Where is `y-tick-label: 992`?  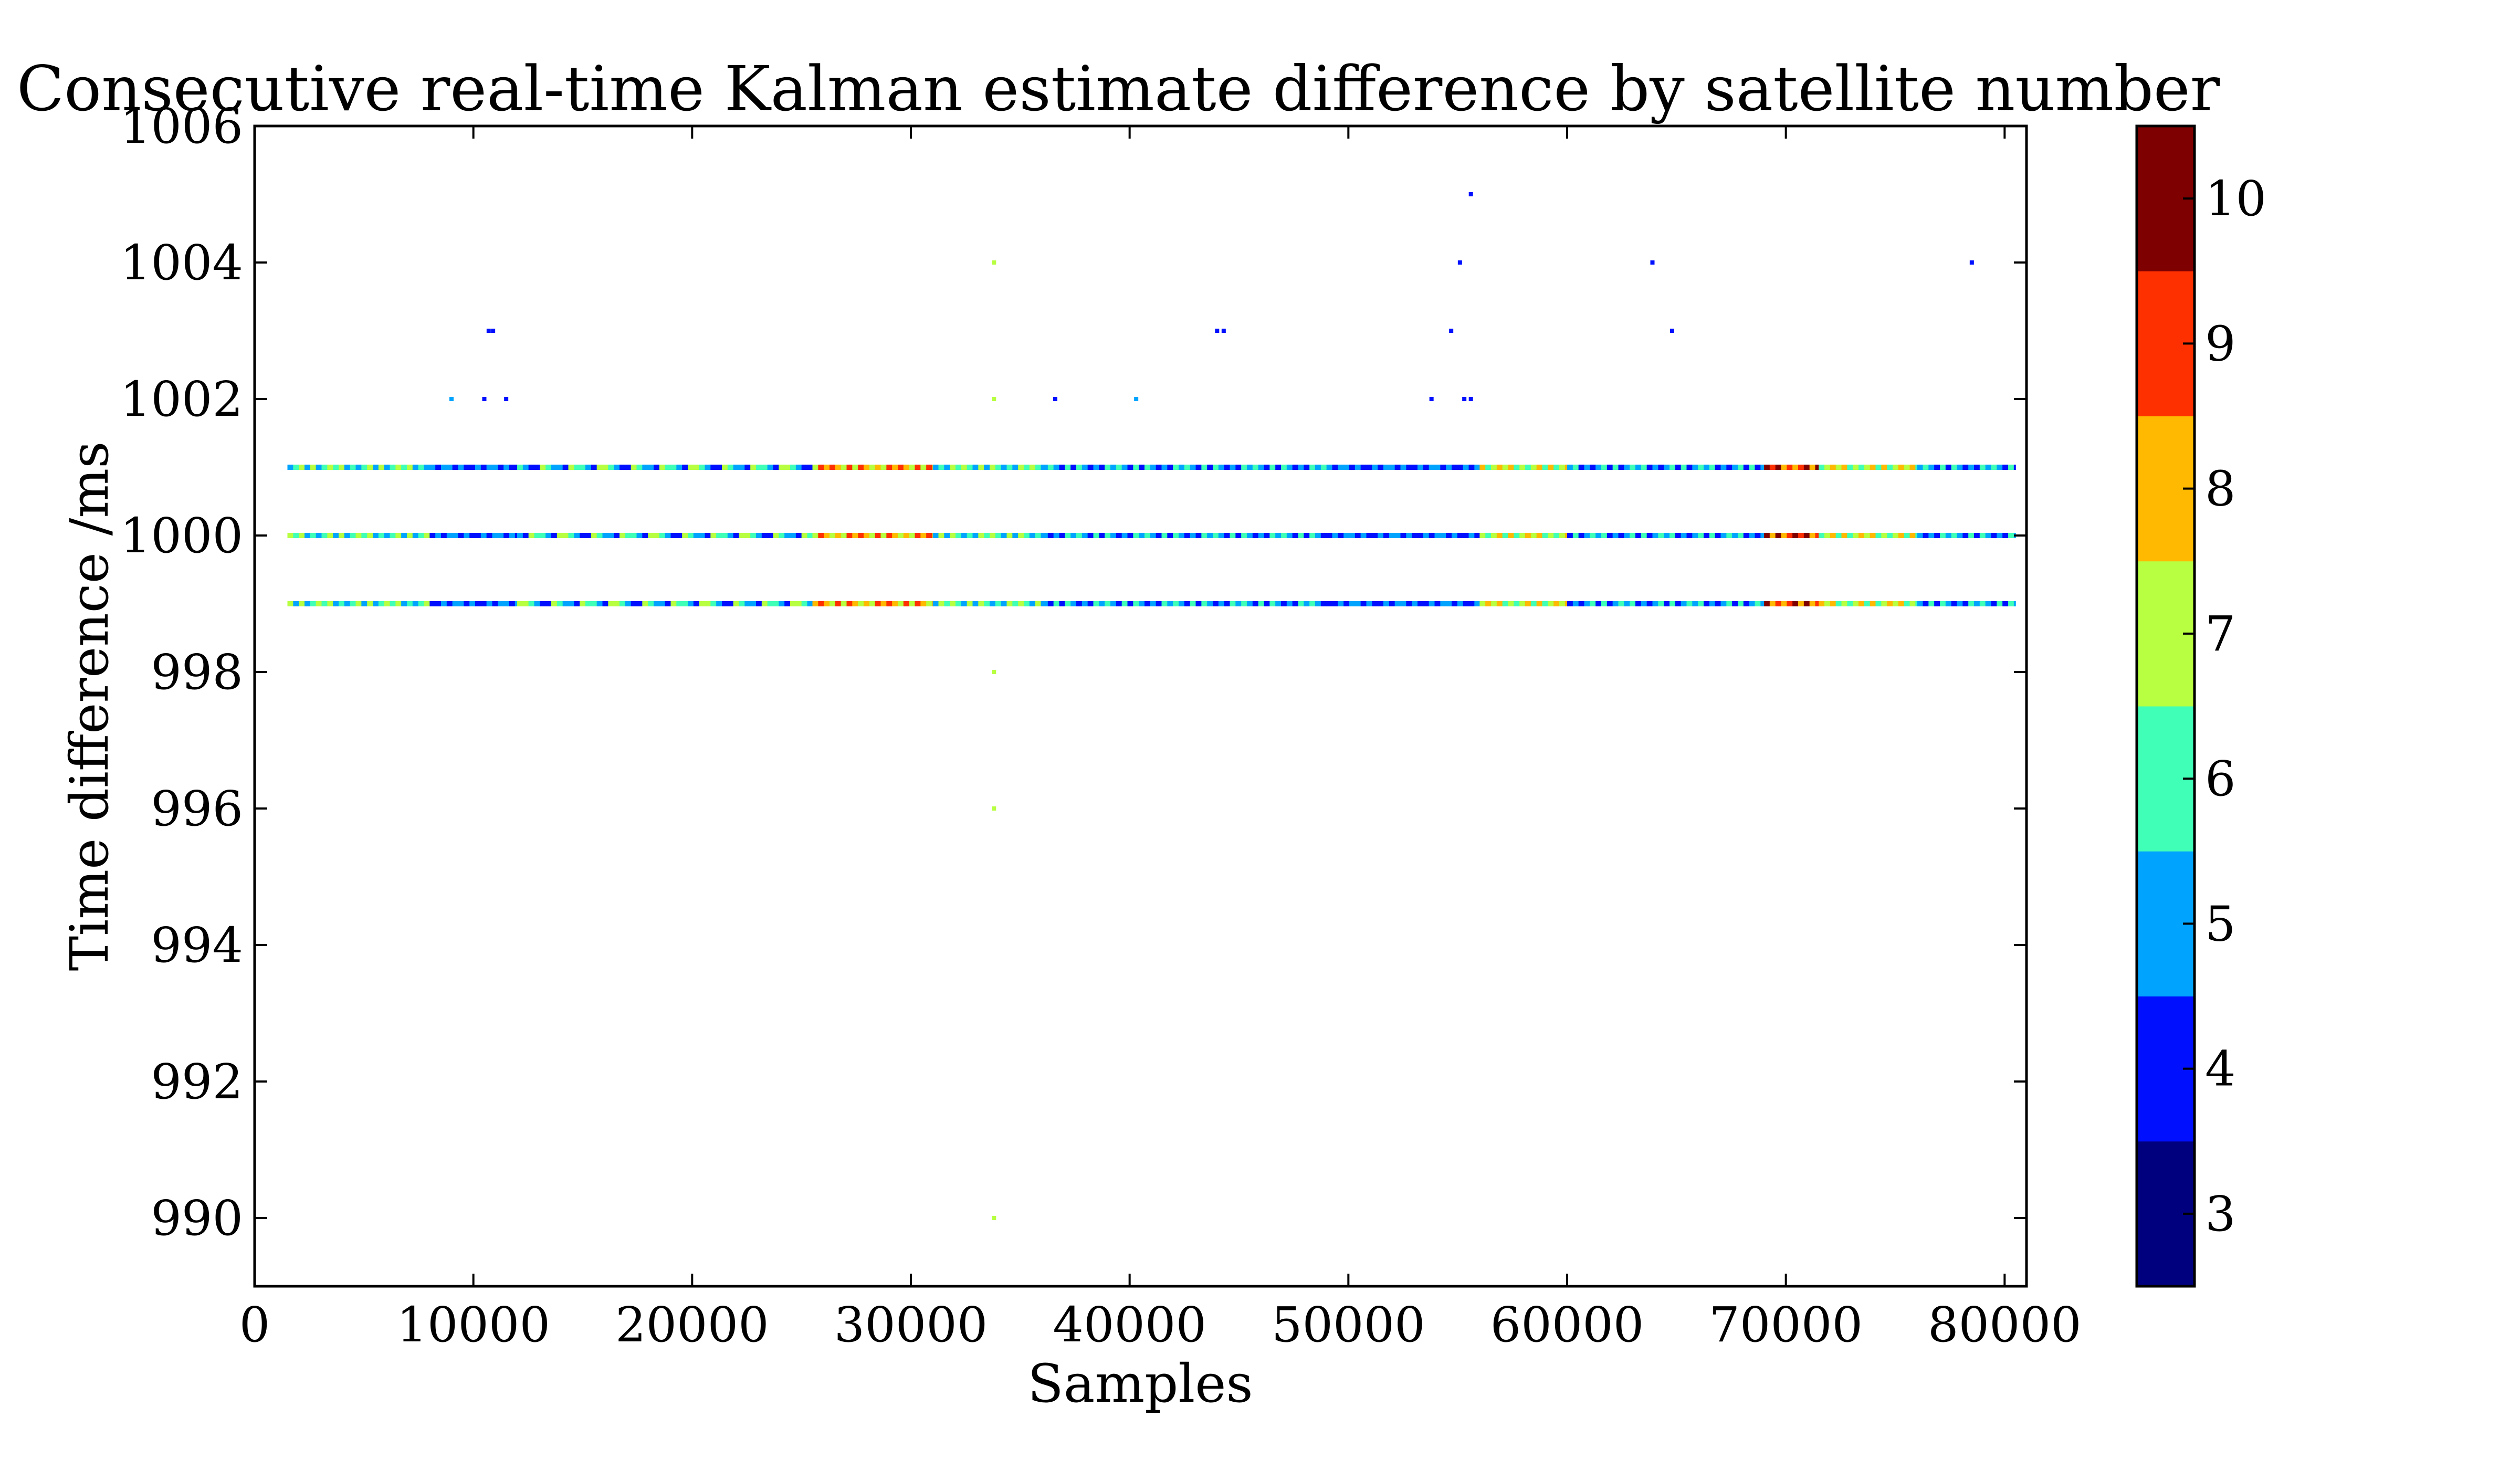 y-tick-label: 992 is located at coordinates (197, 1082).